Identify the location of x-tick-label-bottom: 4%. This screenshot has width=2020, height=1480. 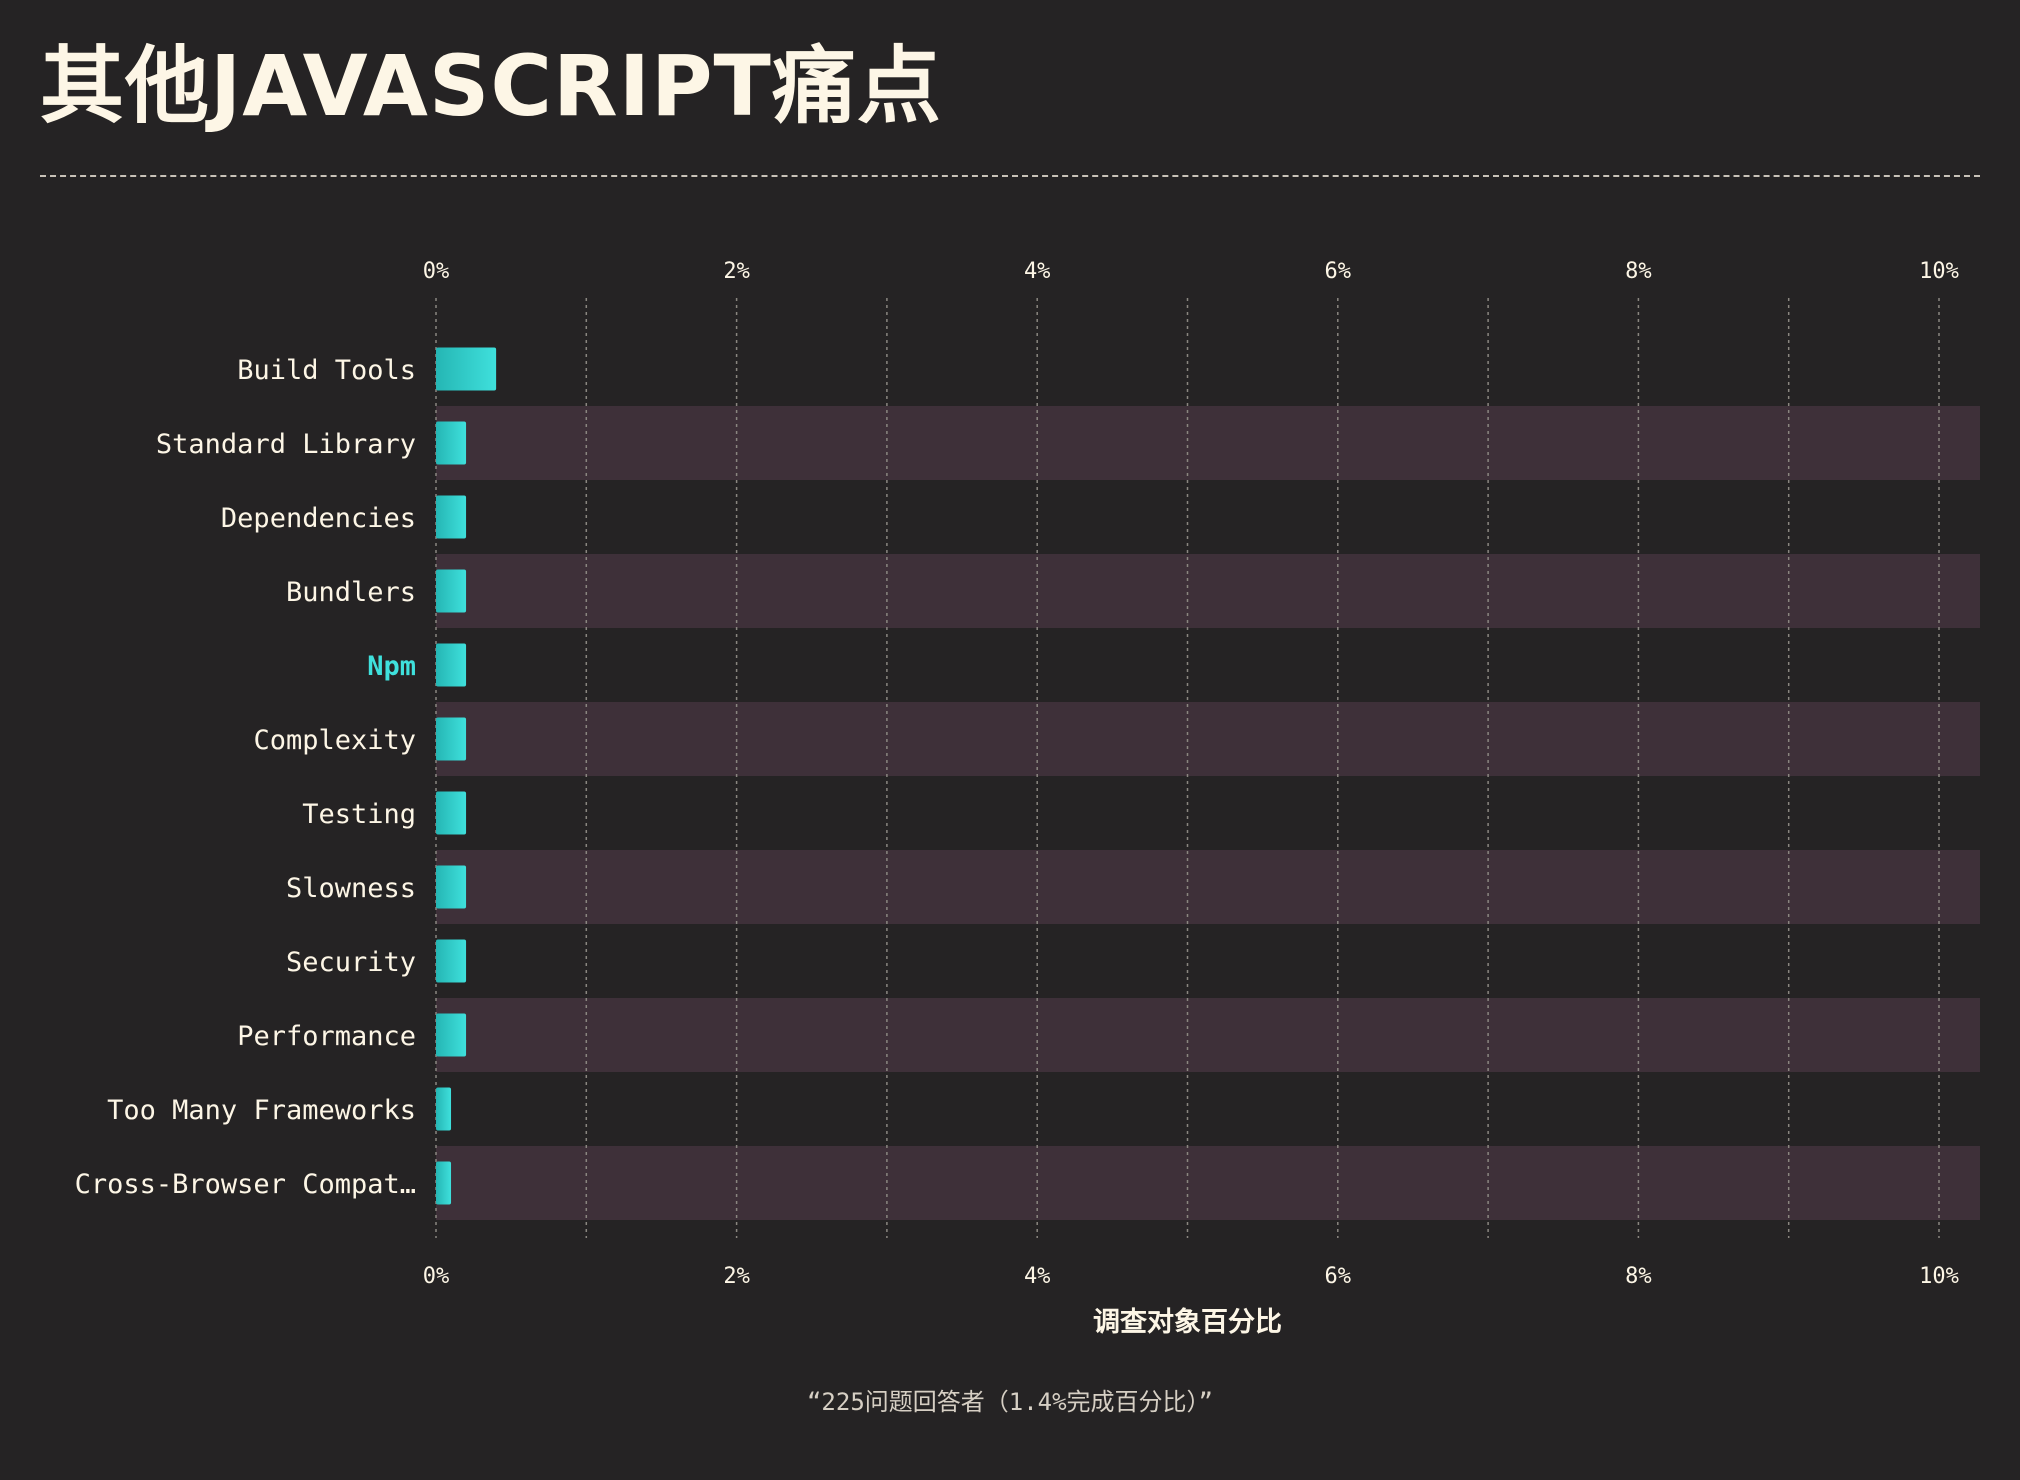
(1037, 1276).